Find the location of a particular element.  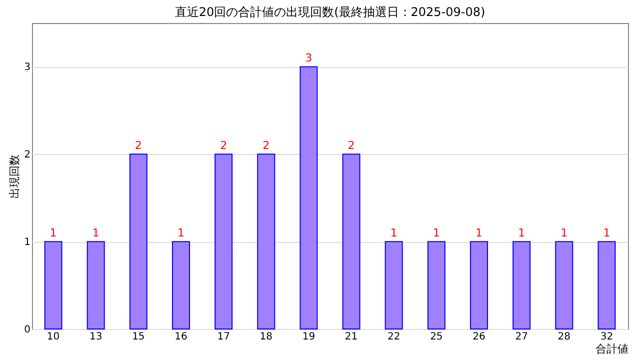

y-tick-label: 0 is located at coordinates (27, 330).